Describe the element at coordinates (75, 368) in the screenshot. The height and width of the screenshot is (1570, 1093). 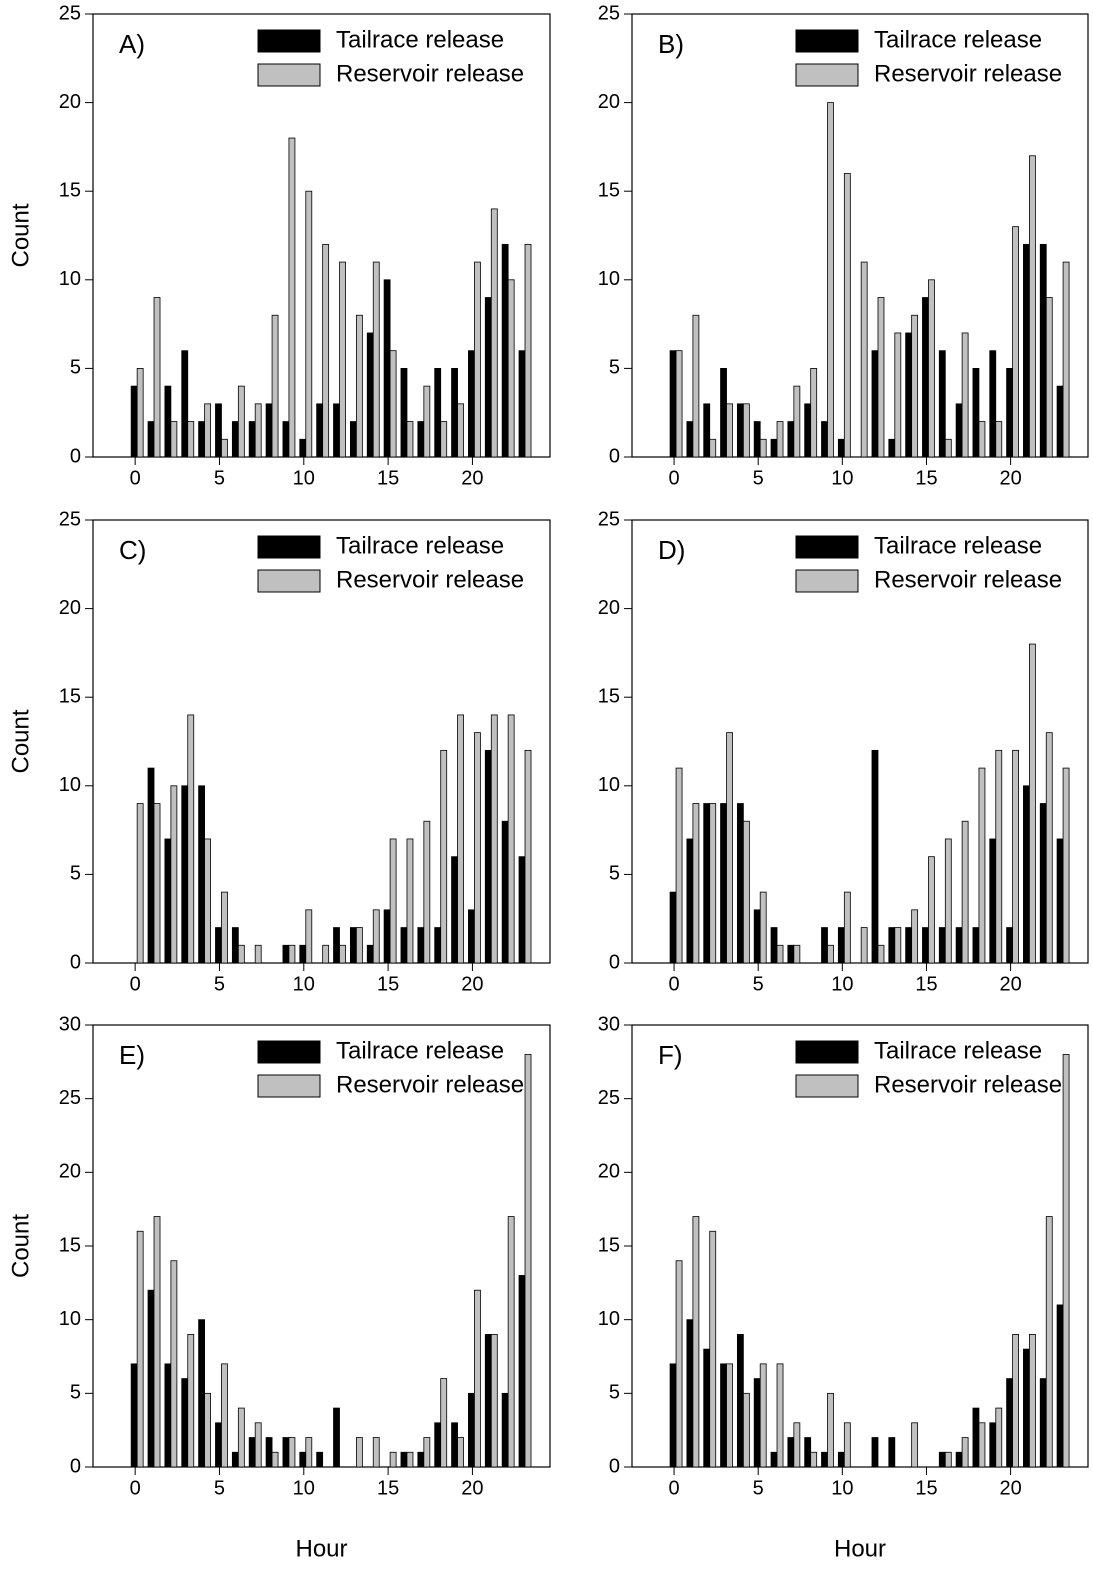
I see `y-tick-label: 5` at that location.